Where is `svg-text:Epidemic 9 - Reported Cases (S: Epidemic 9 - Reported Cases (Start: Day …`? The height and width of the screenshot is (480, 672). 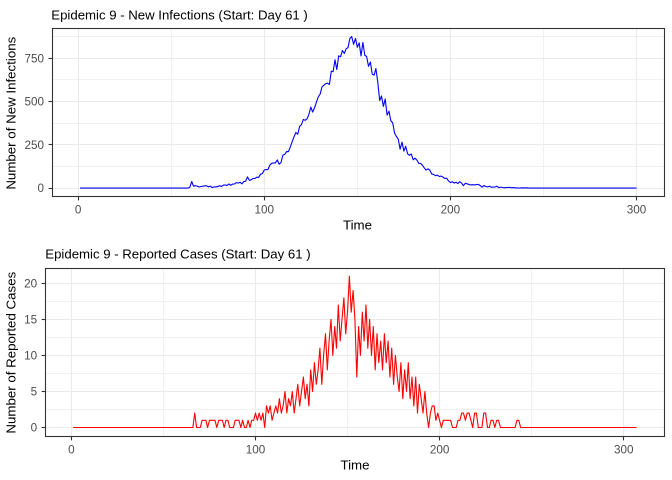
svg-text:Epidemic 9 - Reported Cases (S: Epidemic 9 - Reported Cases (Start: Day … is located at coordinates (177, 253).